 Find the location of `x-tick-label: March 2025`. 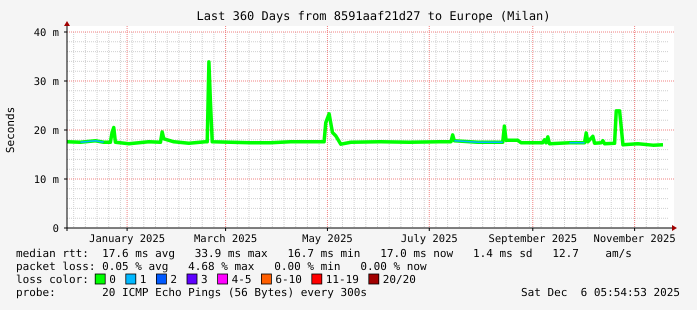

x-tick-label: March 2025 is located at coordinates (226, 239).